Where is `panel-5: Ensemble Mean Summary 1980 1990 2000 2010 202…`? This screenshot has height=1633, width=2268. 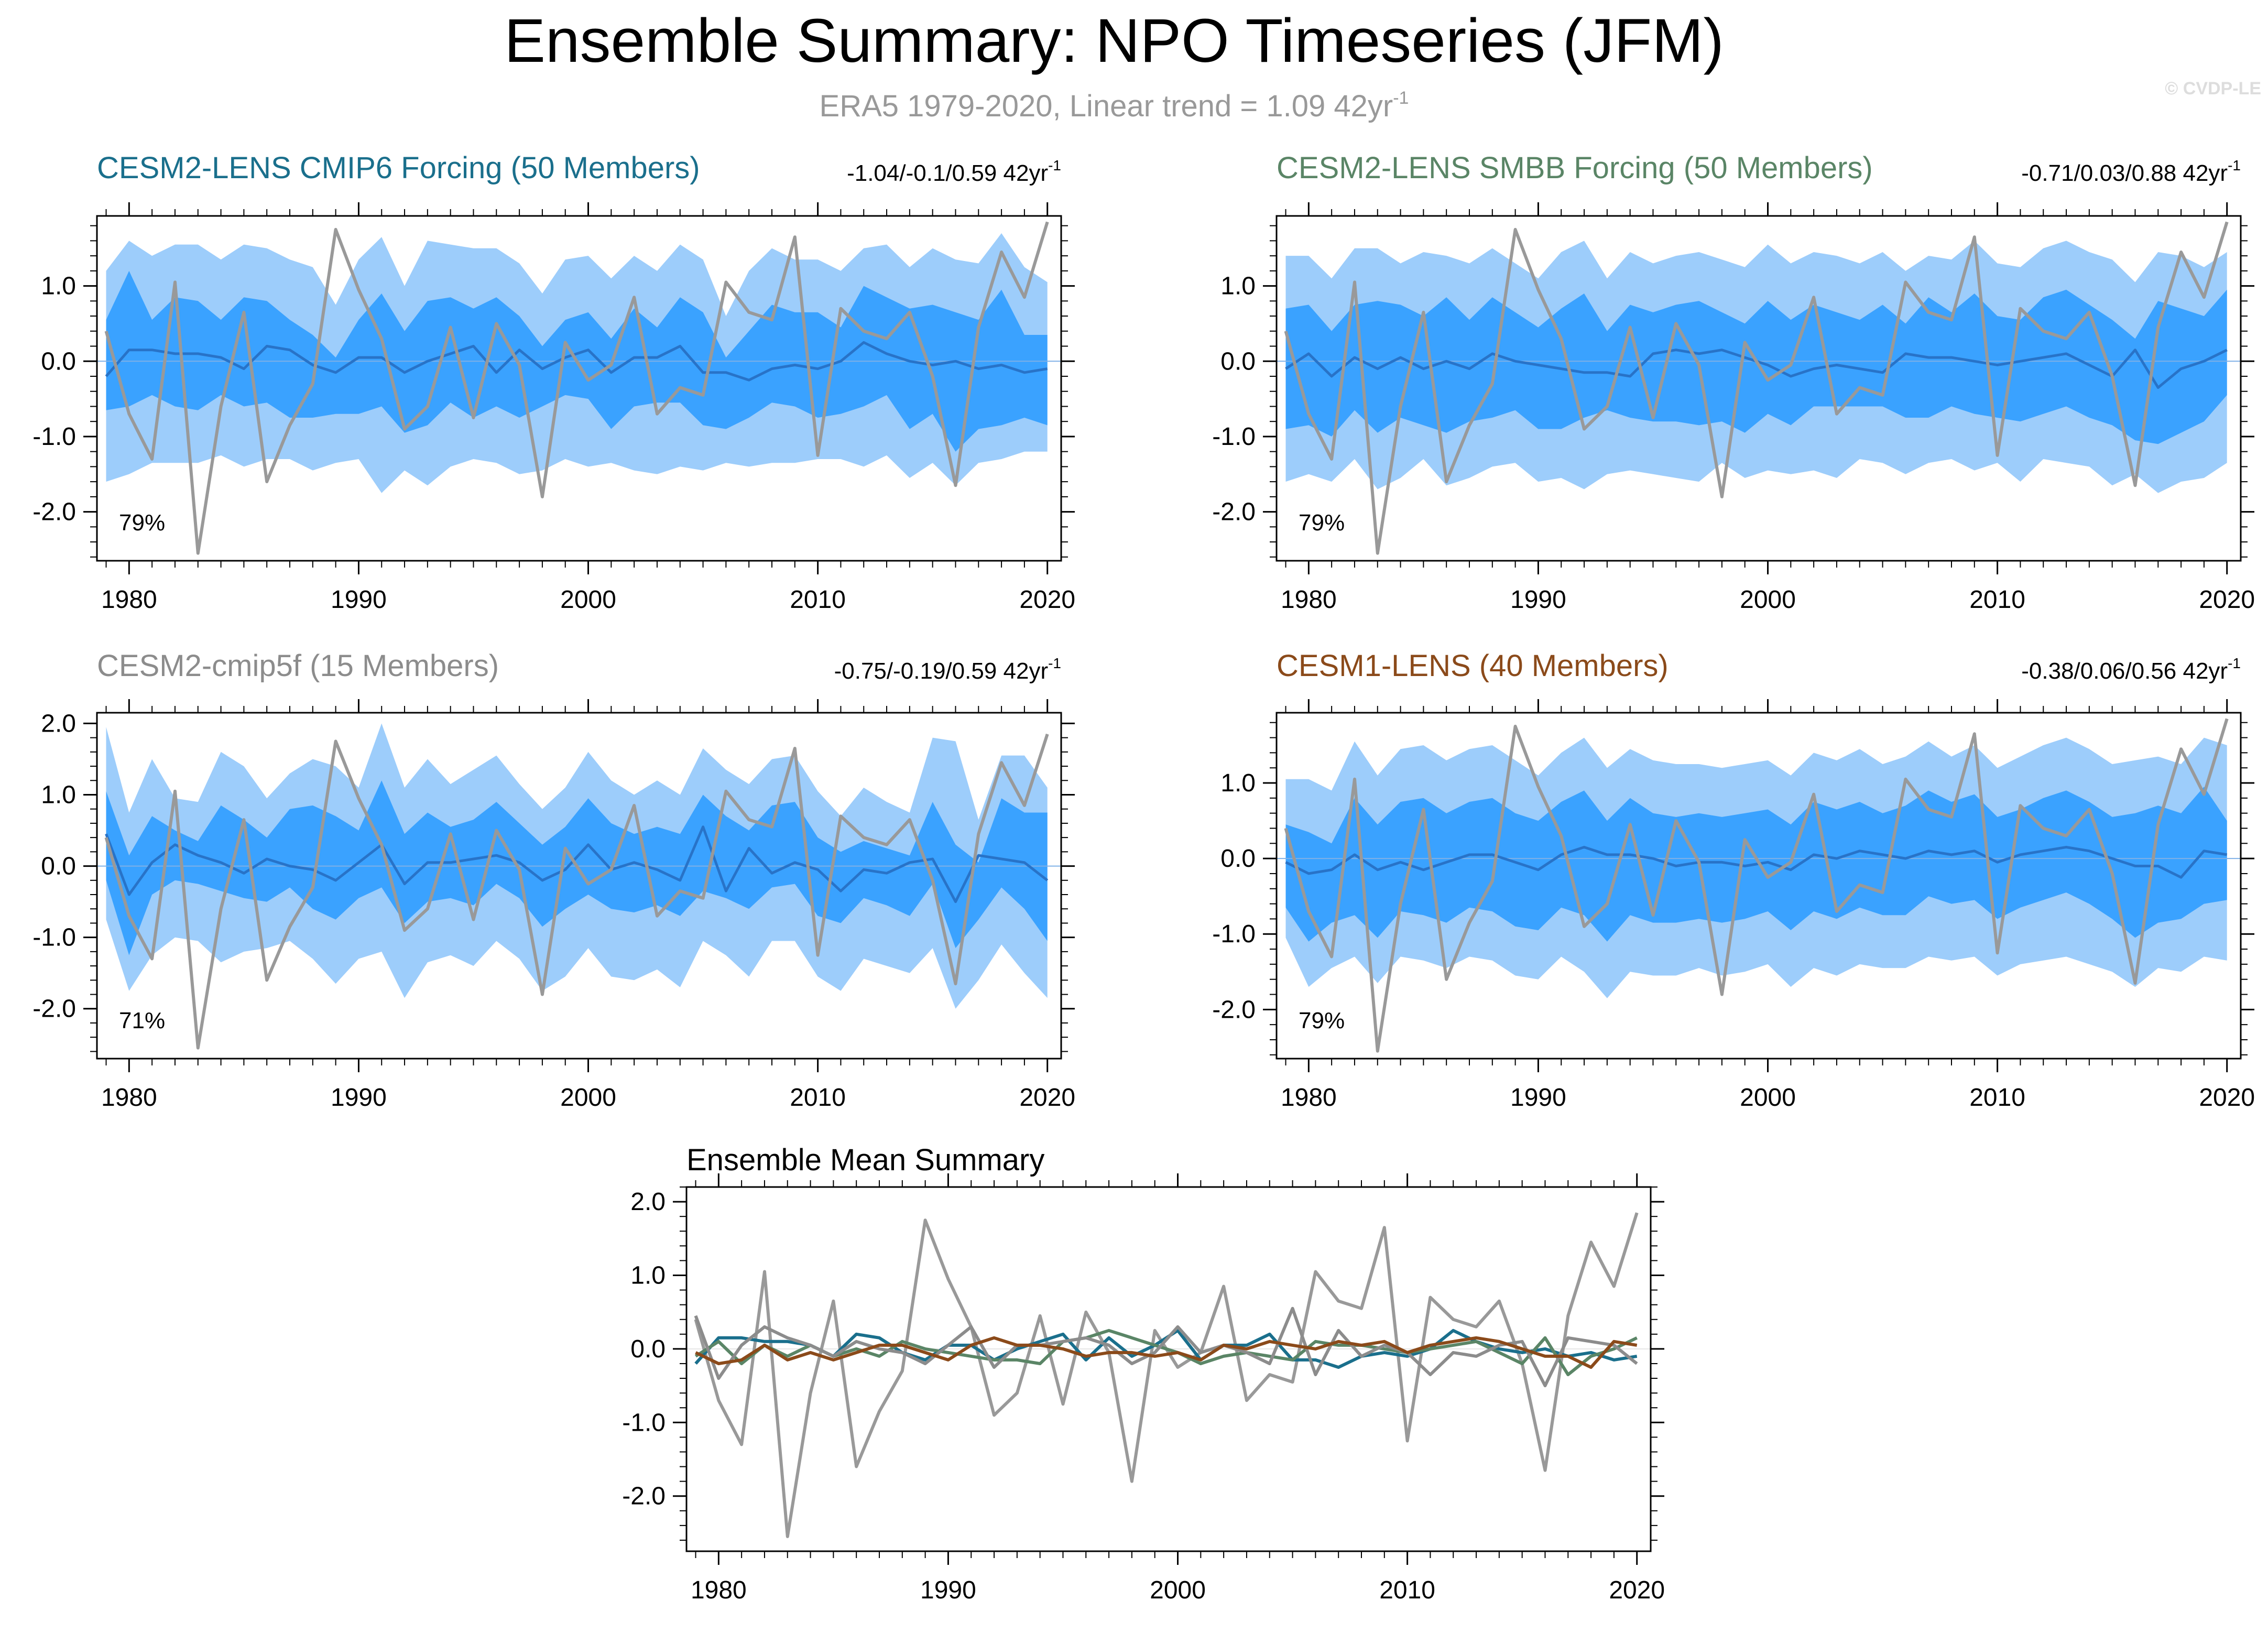 panel-5: Ensemble Mean Summary 1980 1990 2000 2010 202… is located at coordinates (1143, 1373).